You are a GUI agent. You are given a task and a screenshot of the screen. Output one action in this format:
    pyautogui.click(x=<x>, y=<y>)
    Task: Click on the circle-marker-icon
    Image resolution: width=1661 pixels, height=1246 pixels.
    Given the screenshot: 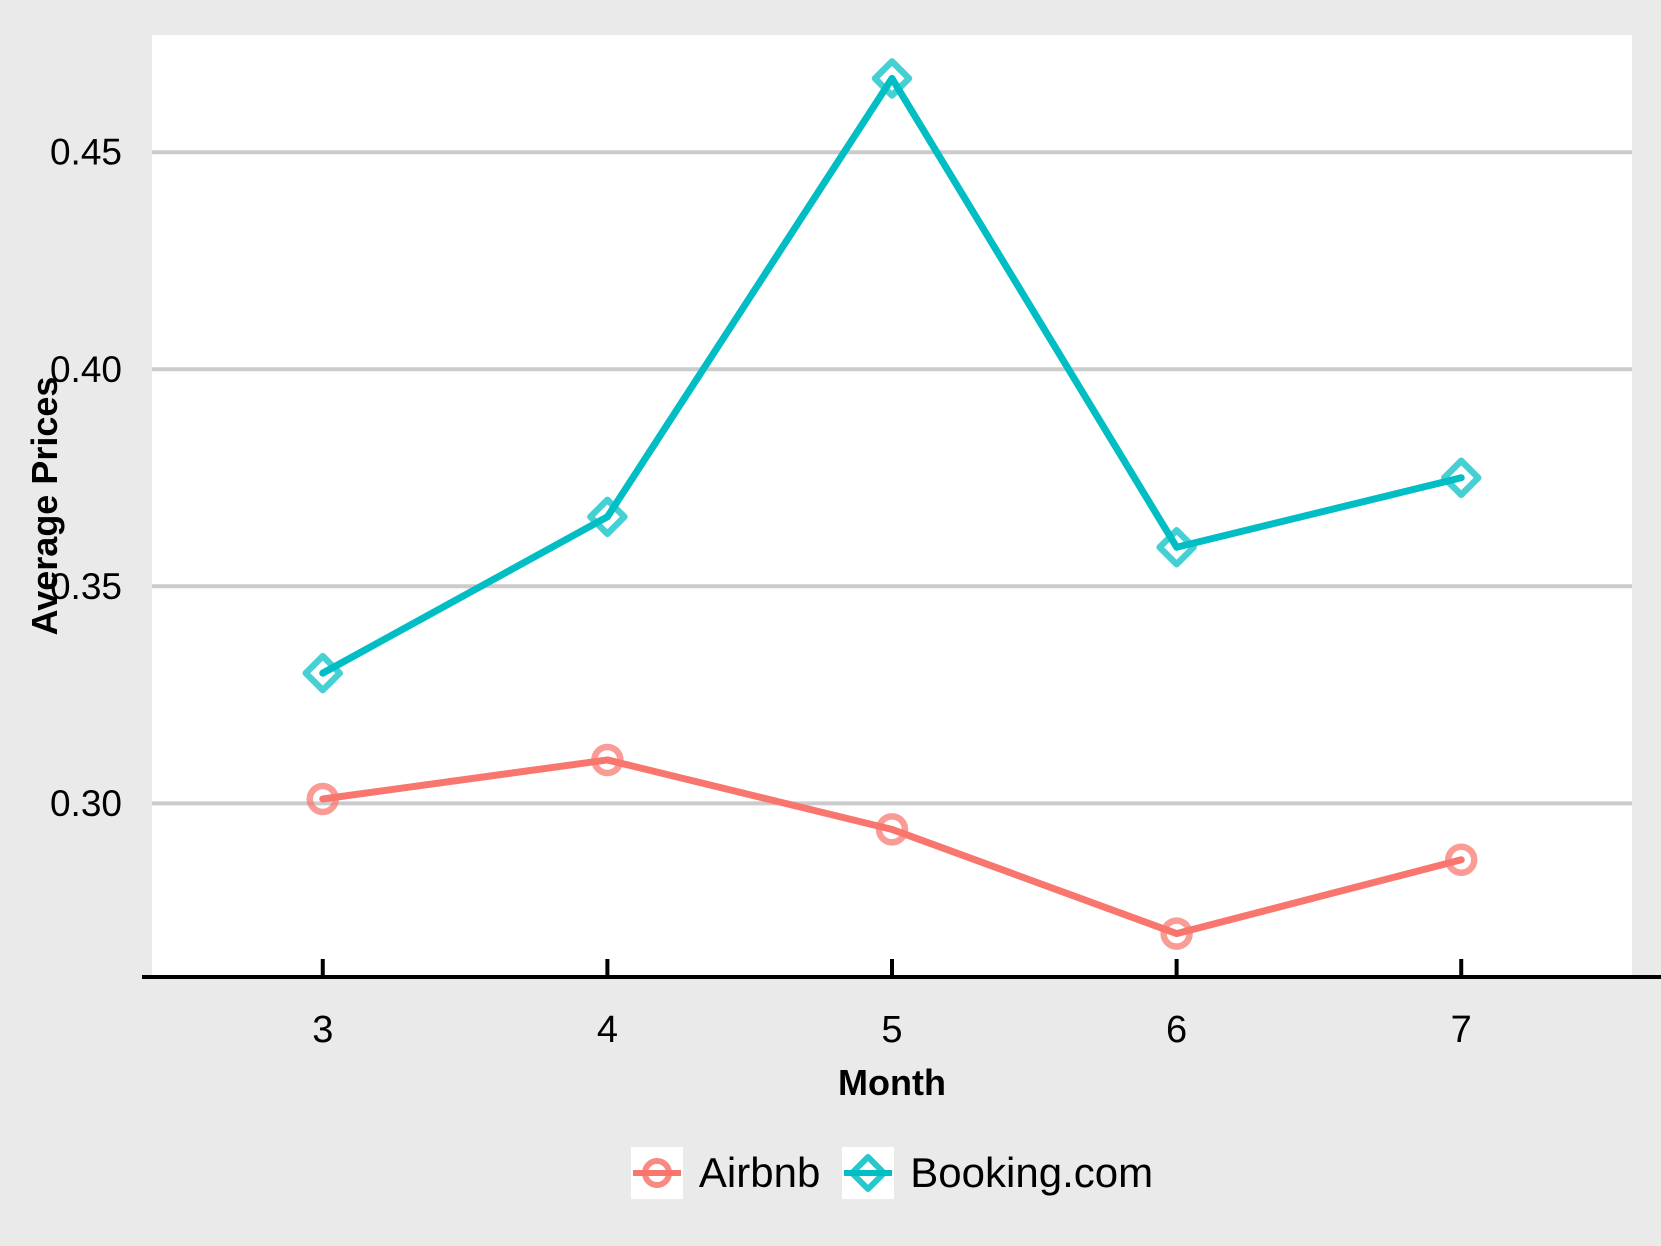 What is the action you would take?
    pyautogui.click(x=656, y=1173)
    